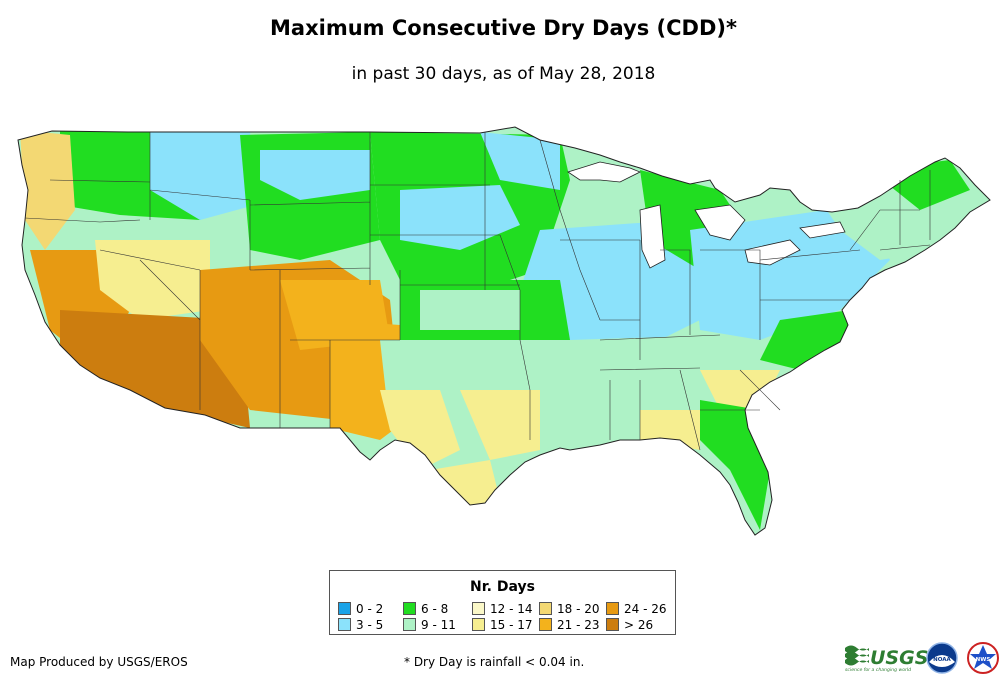 The width and height of the screenshot is (1007, 691). What do you see at coordinates (494, 662) in the screenshot?
I see `dry-day-footnote: * Dry Day is rainfall < 0.04 in.` at bounding box center [494, 662].